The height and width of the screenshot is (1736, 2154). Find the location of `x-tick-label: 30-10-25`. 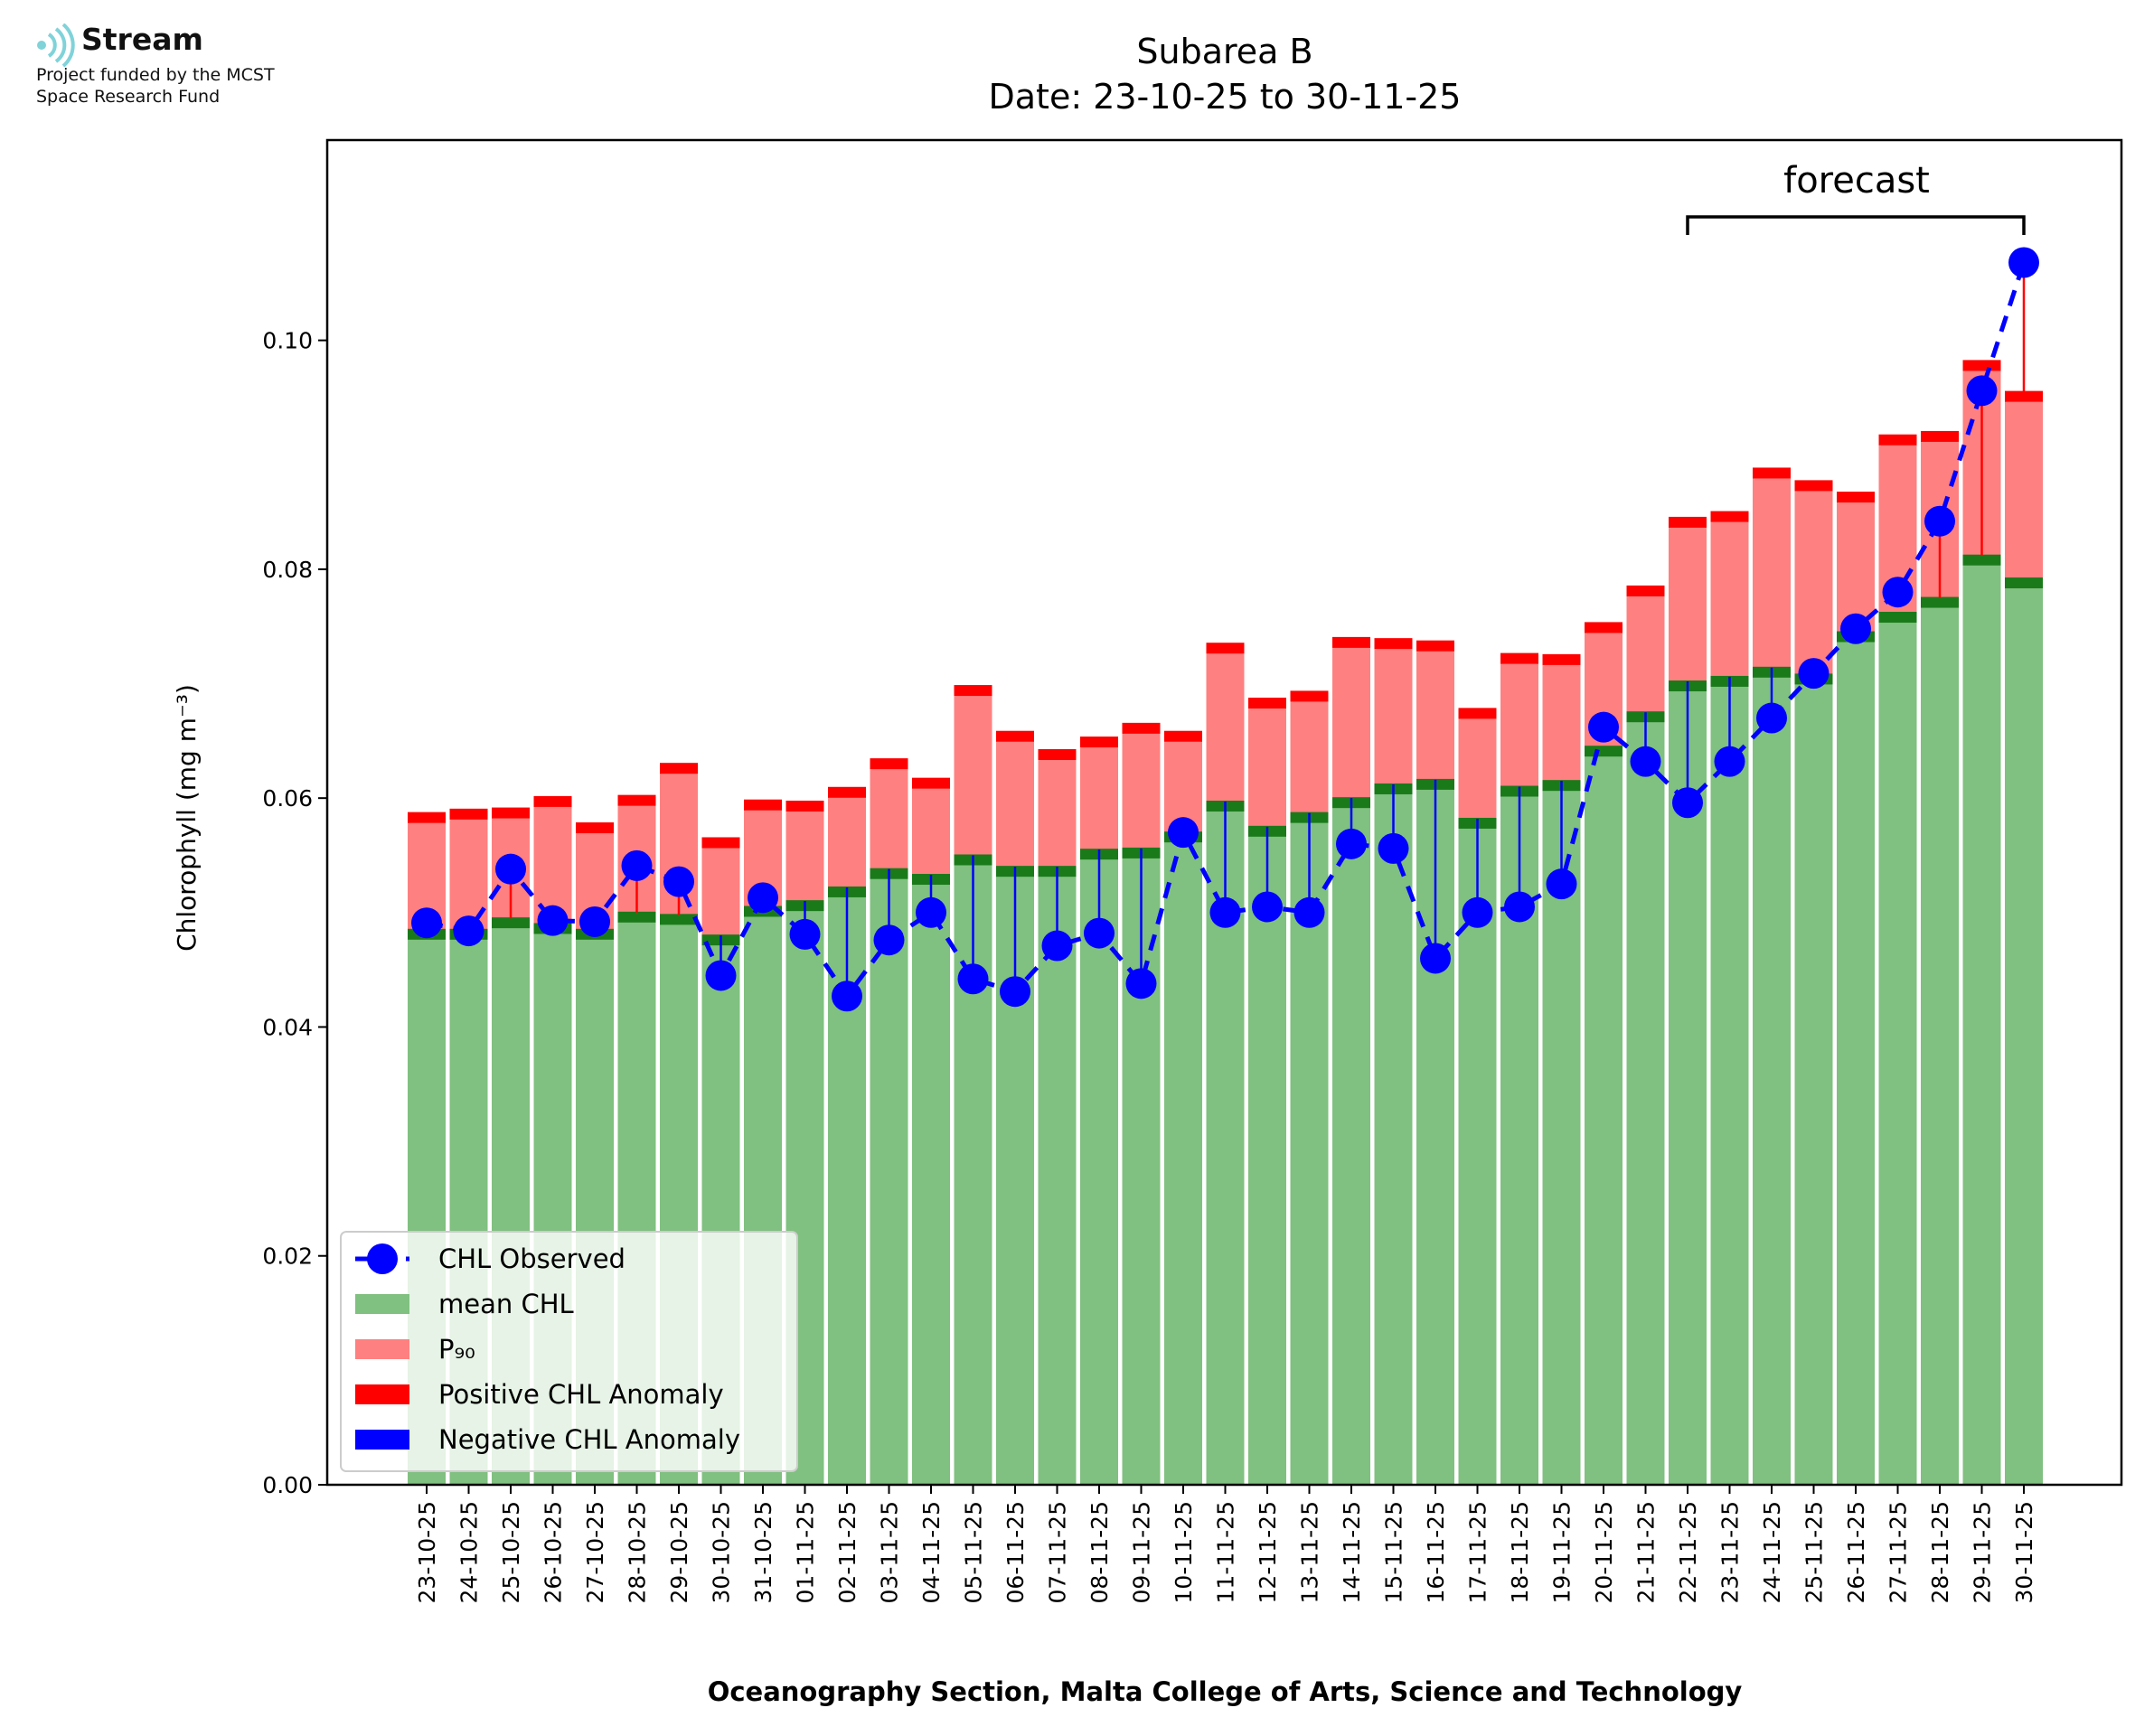

x-tick-label: 30-10-25 is located at coordinates (722, 1552).